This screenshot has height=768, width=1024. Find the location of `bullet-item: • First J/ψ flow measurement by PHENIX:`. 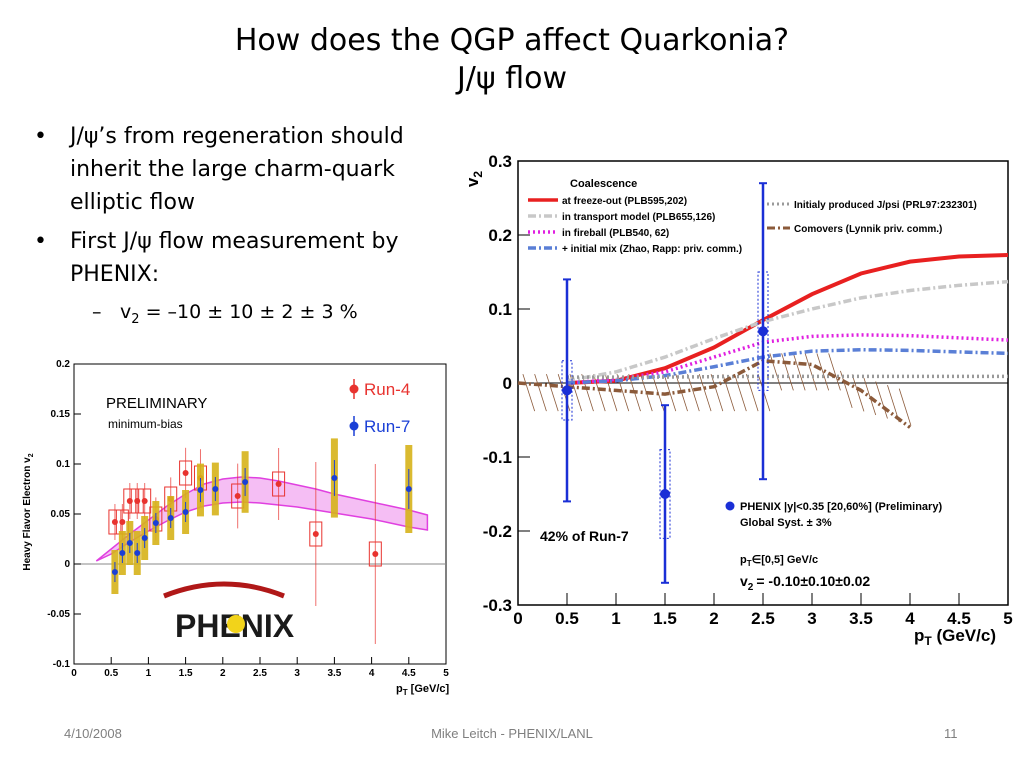

bullet-item: • First J/ψ flow measurement by PHENIX: is located at coordinates (248, 258).